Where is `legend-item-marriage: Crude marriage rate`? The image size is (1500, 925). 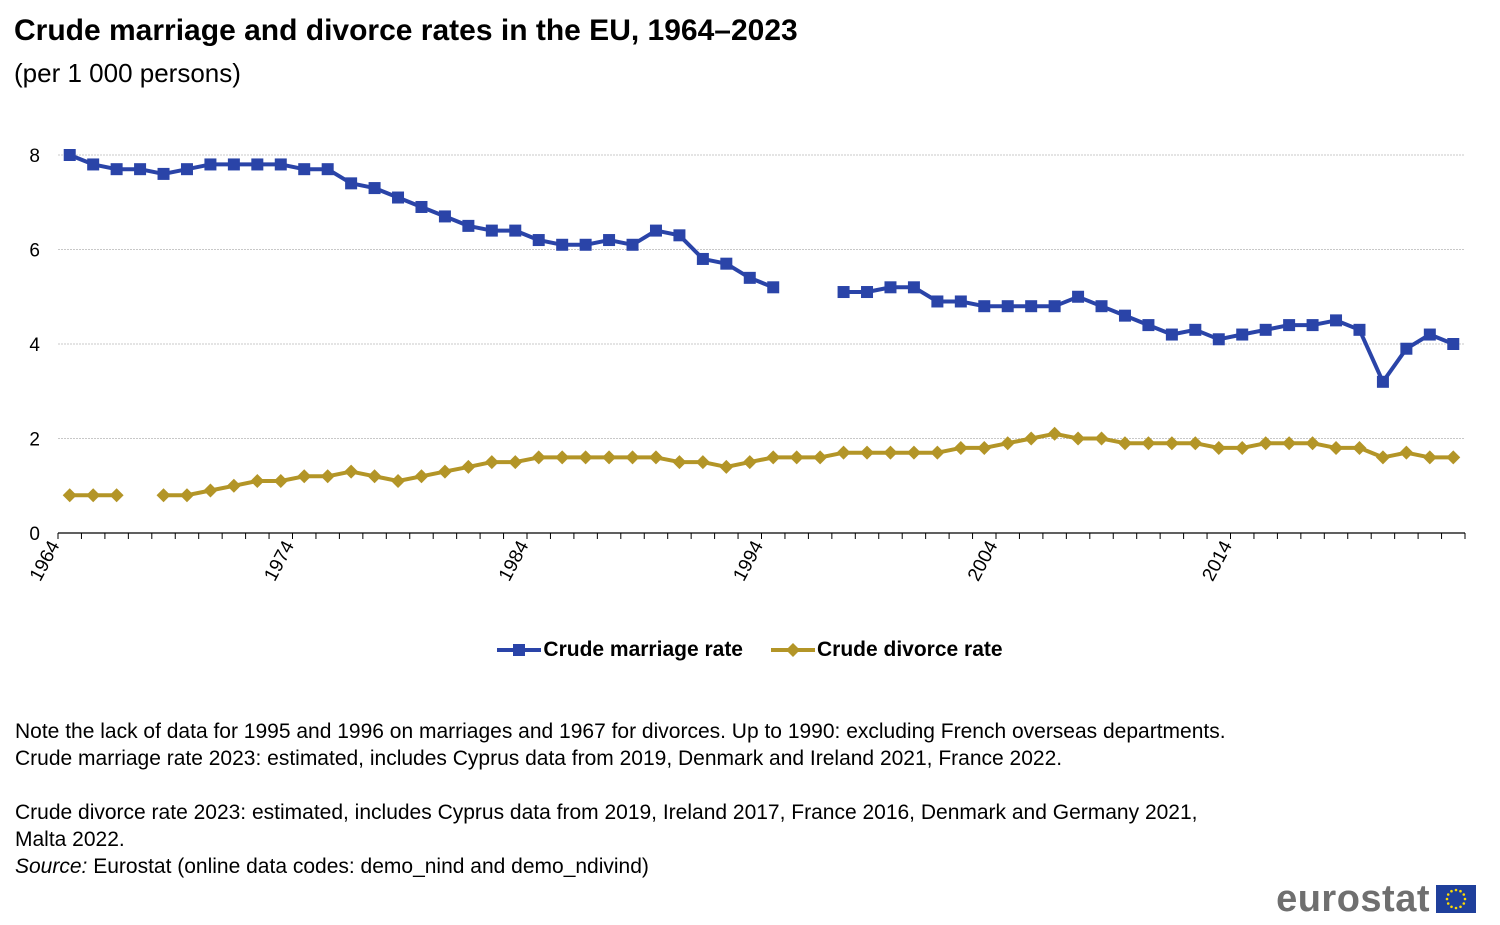
legend-item-marriage: Crude marriage rate is located at coordinates (620, 650).